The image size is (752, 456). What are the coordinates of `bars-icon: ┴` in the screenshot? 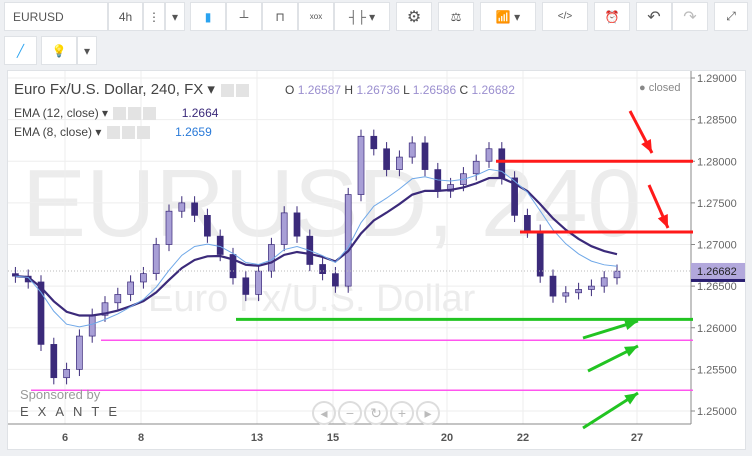 It's located at (244, 16).